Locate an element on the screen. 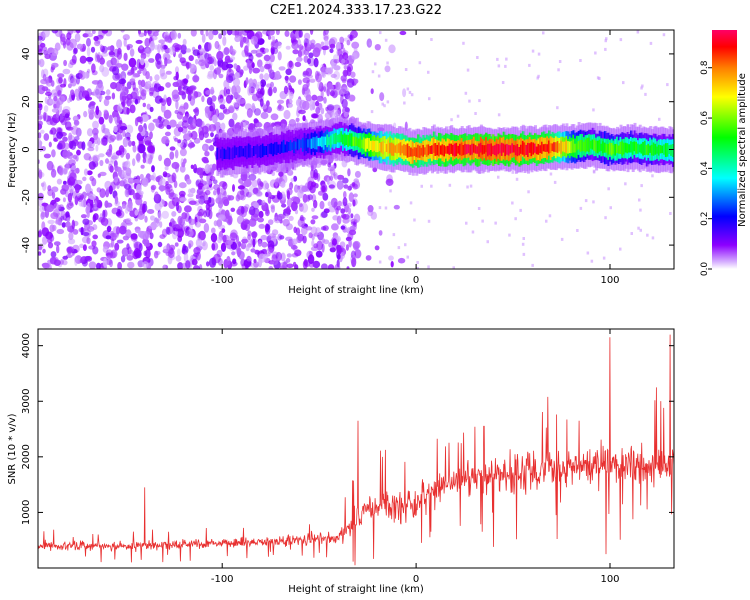  line-y-tick-label: 1000 is located at coordinates (26, 512).